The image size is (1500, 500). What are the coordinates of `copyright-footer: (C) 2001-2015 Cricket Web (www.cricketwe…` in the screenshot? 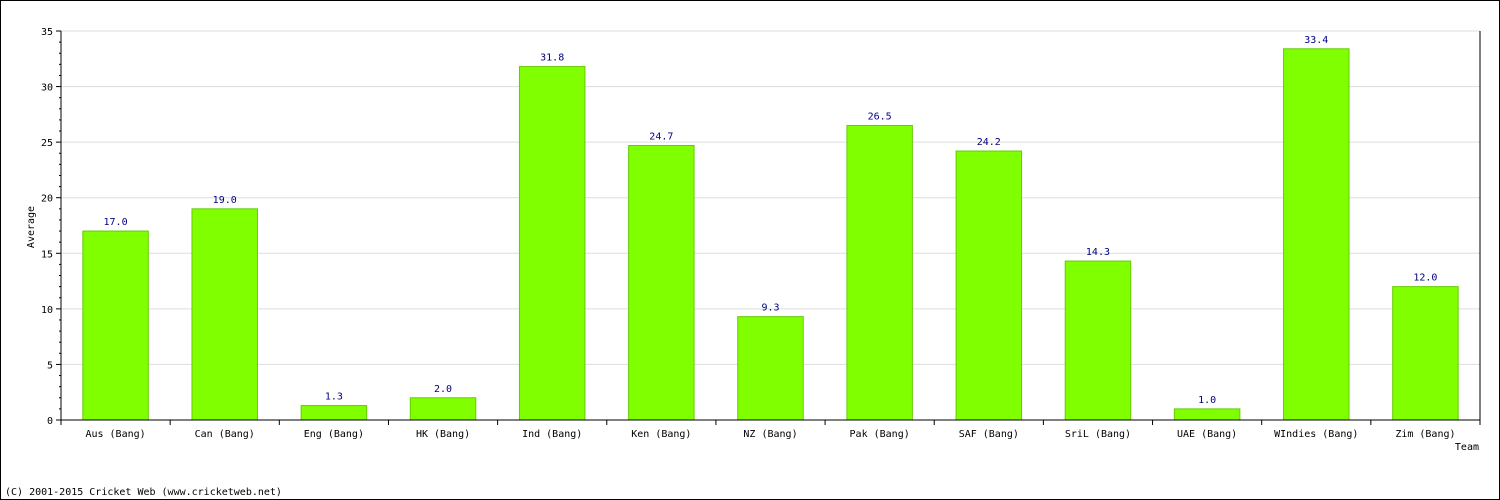 It's located at (143, 492).